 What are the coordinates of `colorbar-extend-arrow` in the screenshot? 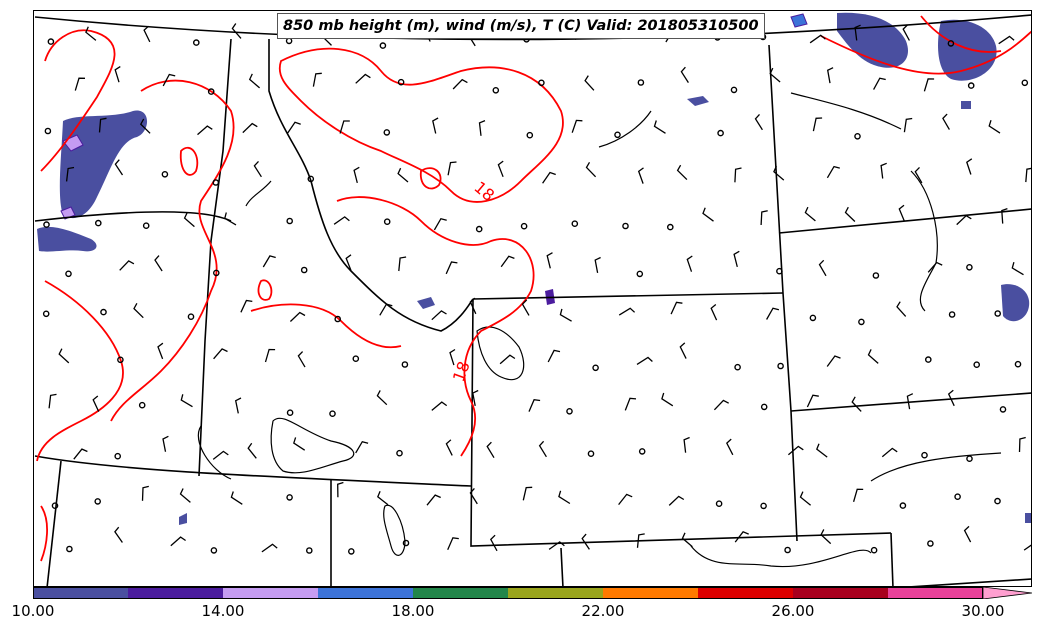 It's located at (1007, 593).